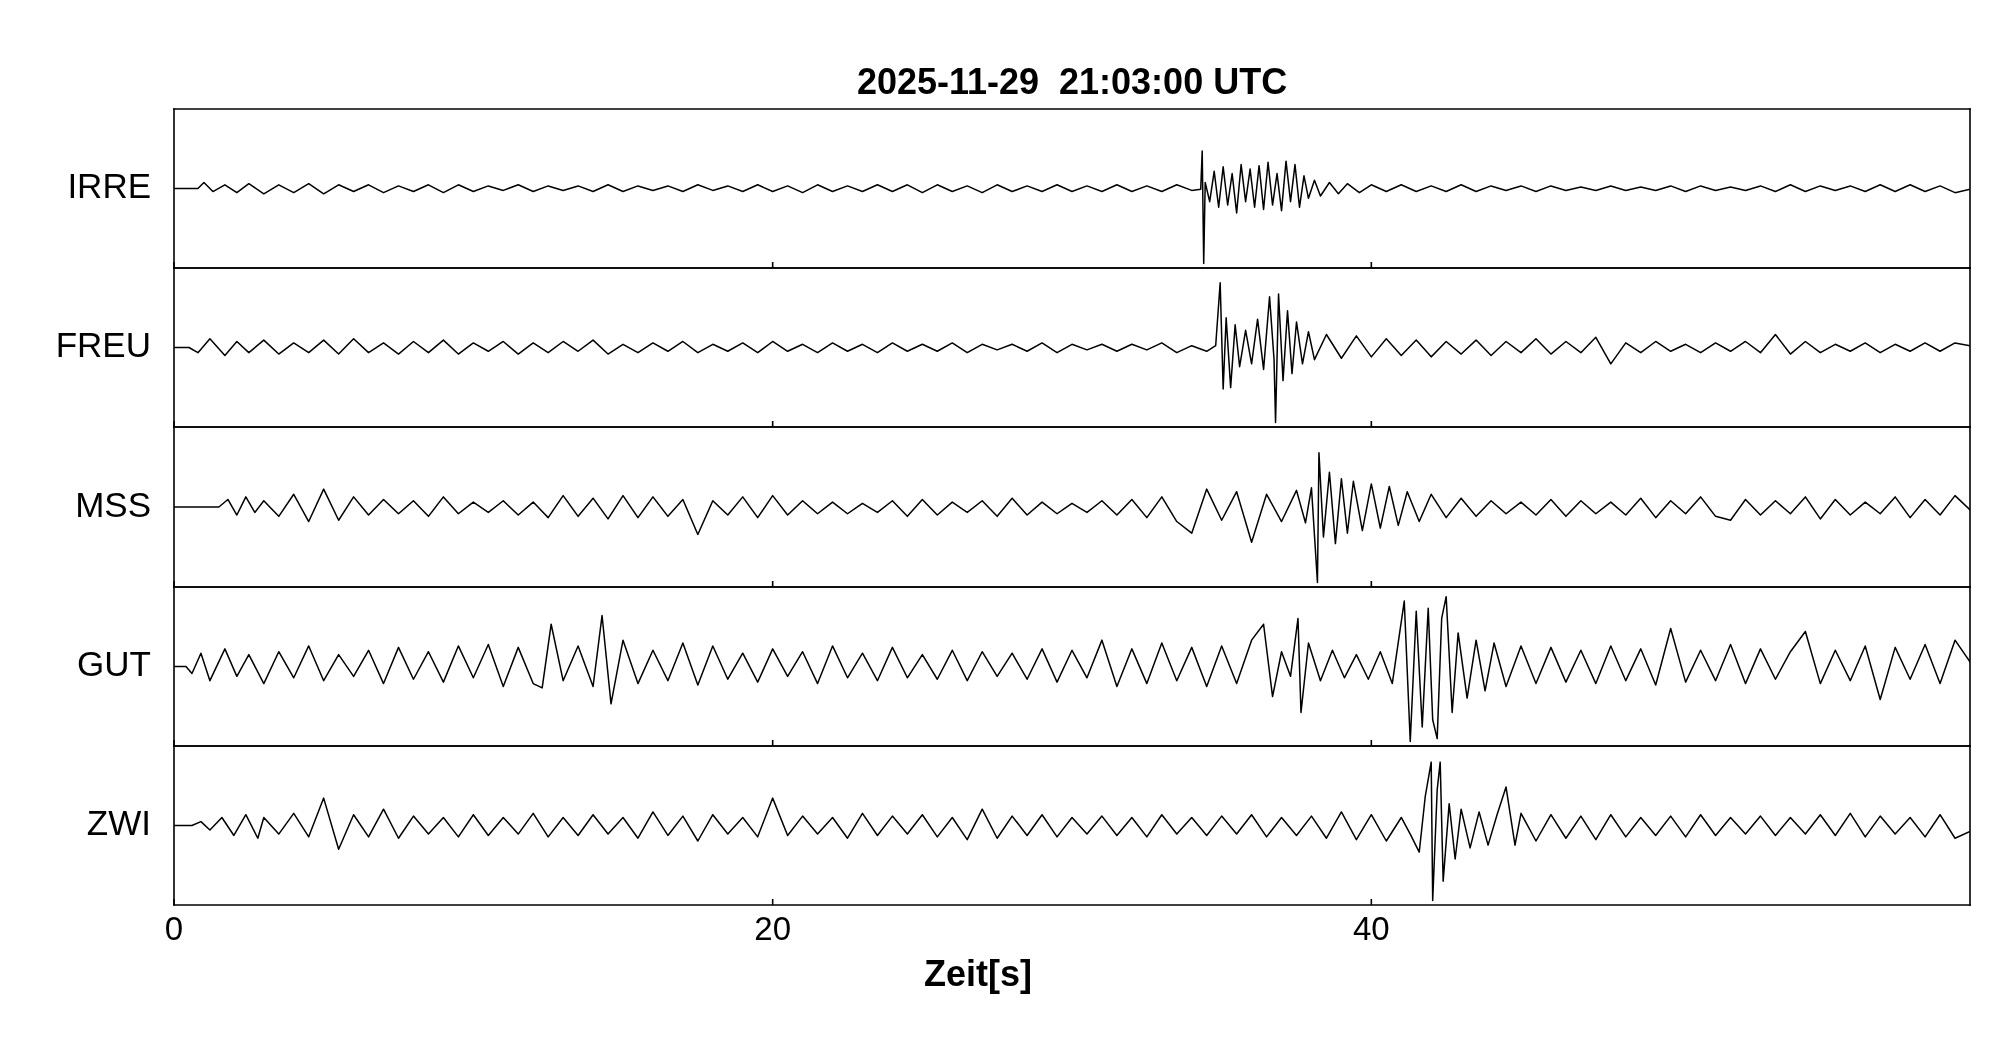 Image resolution: width=2005 pixels, height=1041 pixels. What do you see at coordinates (103, 345) in the screenshot?
I see `series-label: FREU` at bounding box center [103, 345].